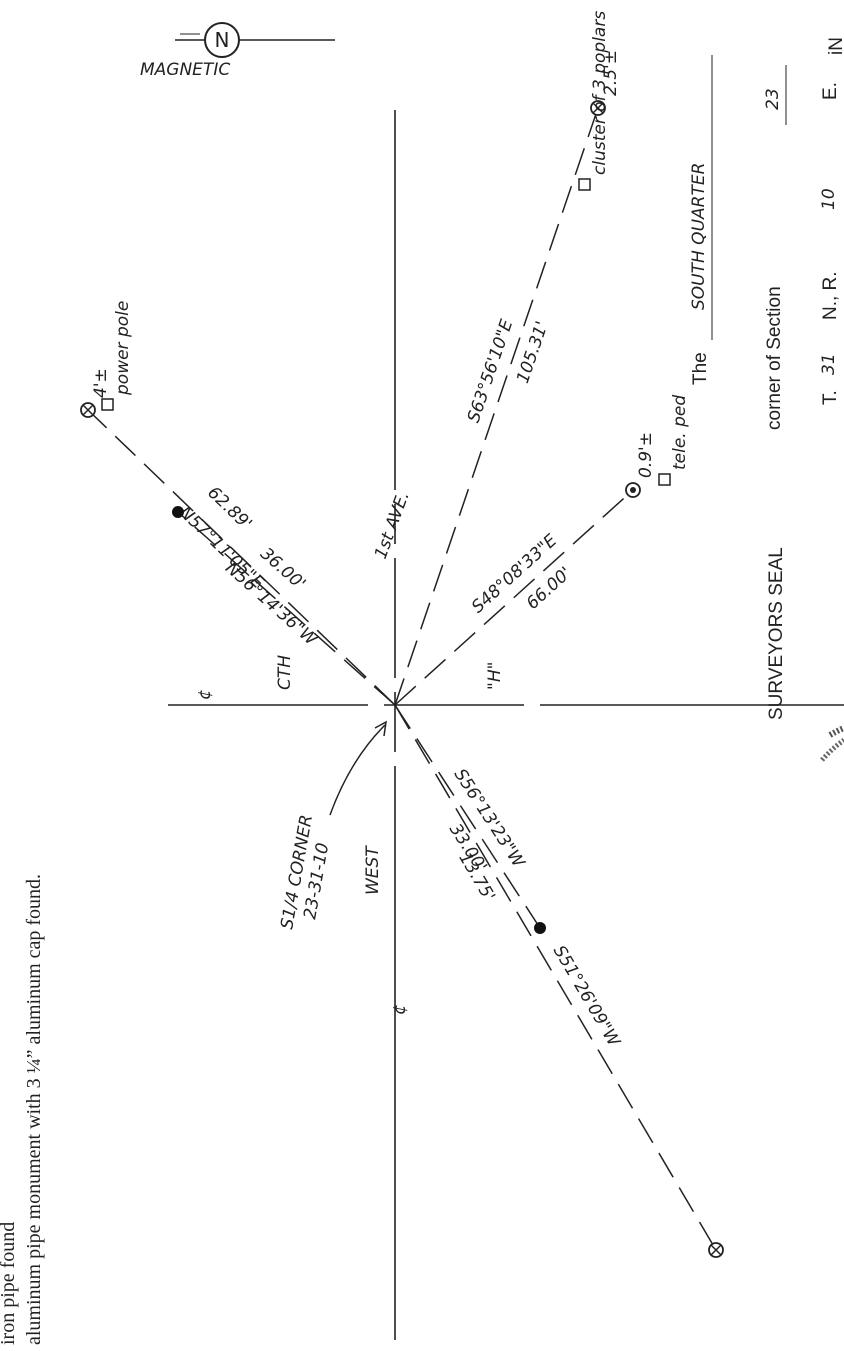 The height and width of the screenshot is (1351, 844). Describe the element at coordinates (774, 358) in the screenshot. I see `cert-text: corner of Section` at that location.